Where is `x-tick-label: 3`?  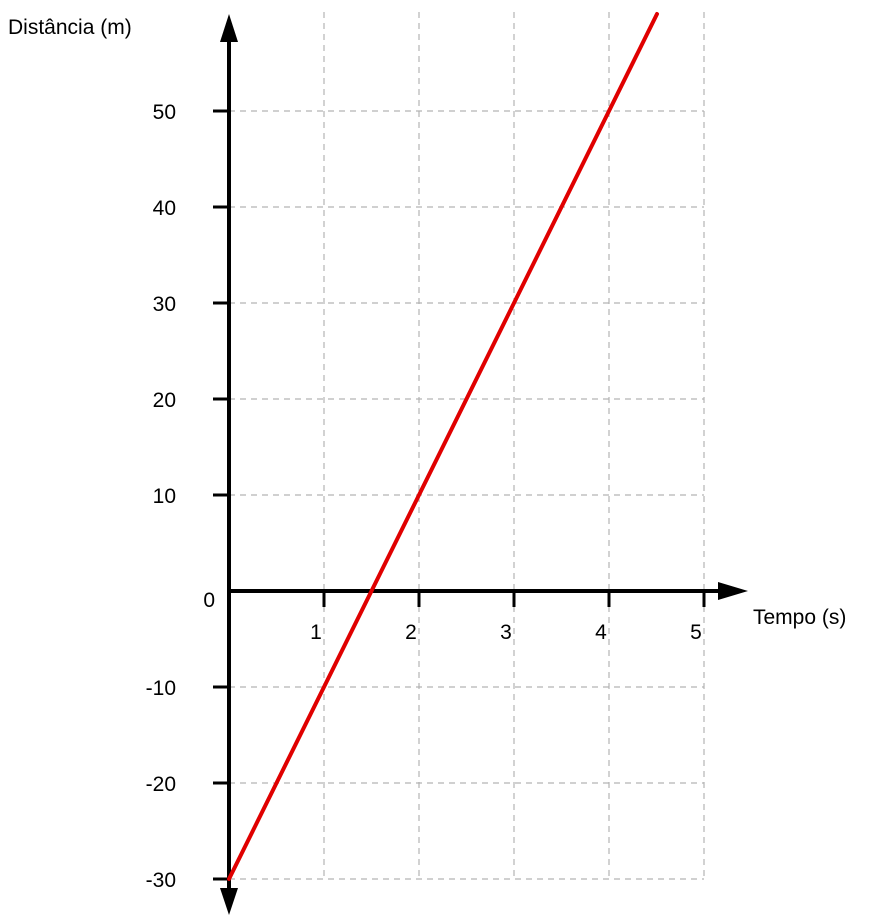 x-tick-label: 3 is located at coordinates (506, 632).